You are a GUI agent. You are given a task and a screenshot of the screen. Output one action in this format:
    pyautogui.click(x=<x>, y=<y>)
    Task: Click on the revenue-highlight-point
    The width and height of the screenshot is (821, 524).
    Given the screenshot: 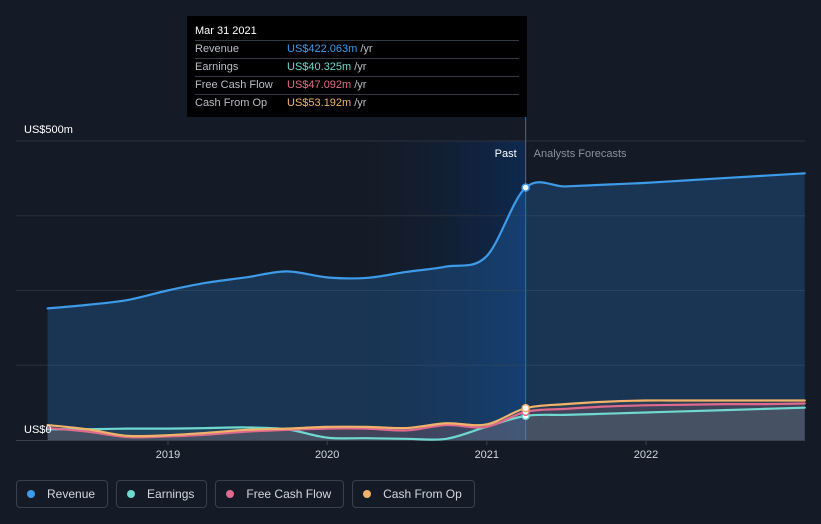 What is the action you would take?
    pyautogui.click(x=525, y=187)
    